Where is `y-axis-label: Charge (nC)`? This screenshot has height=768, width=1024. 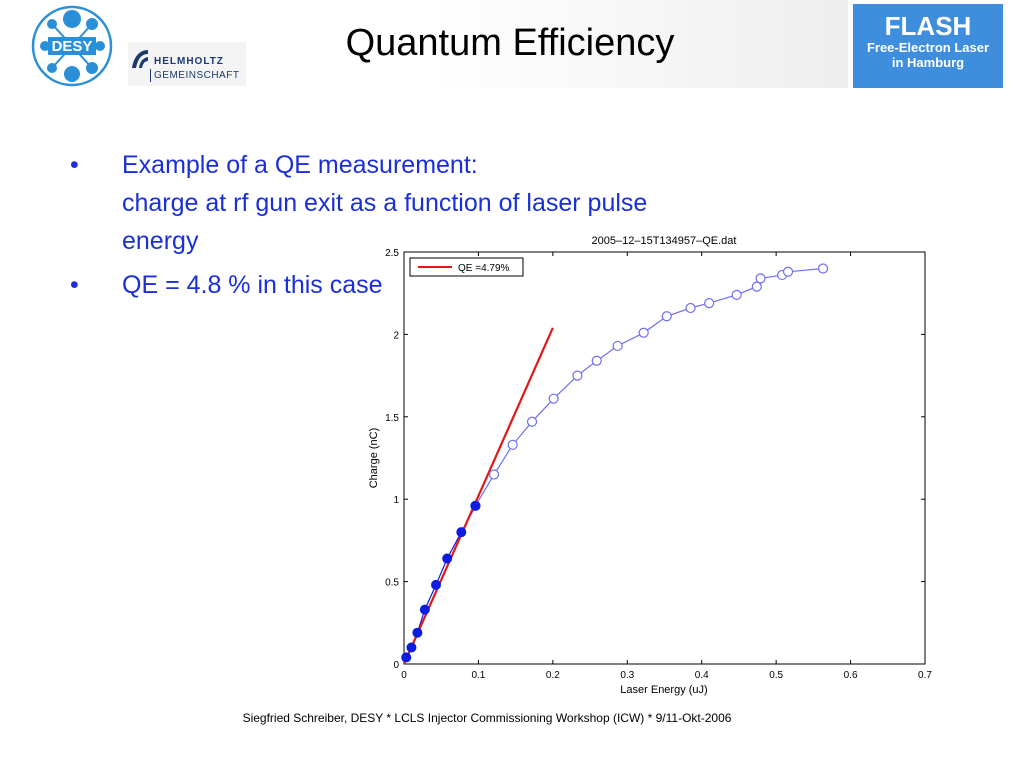
y-axis-label: Charge (nC) is located at coordinates (374, 458).